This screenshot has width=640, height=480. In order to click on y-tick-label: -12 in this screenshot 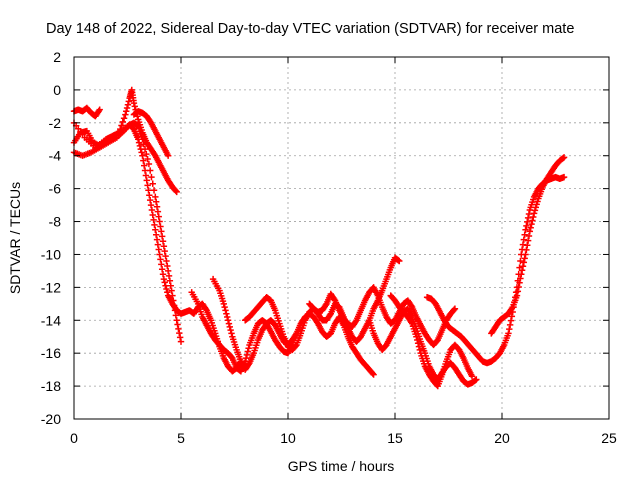, I will do `click(51, 287)`.